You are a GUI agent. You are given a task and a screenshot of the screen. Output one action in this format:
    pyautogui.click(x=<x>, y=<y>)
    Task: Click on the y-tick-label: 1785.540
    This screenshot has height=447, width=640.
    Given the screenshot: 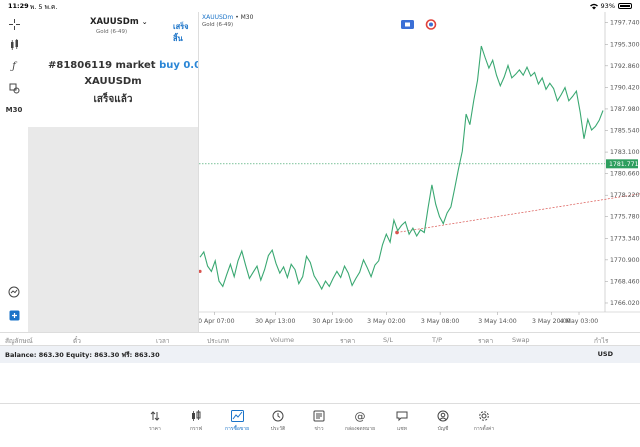 What is the action you would take?
    pyautogui.click(x=625, y=131)
    